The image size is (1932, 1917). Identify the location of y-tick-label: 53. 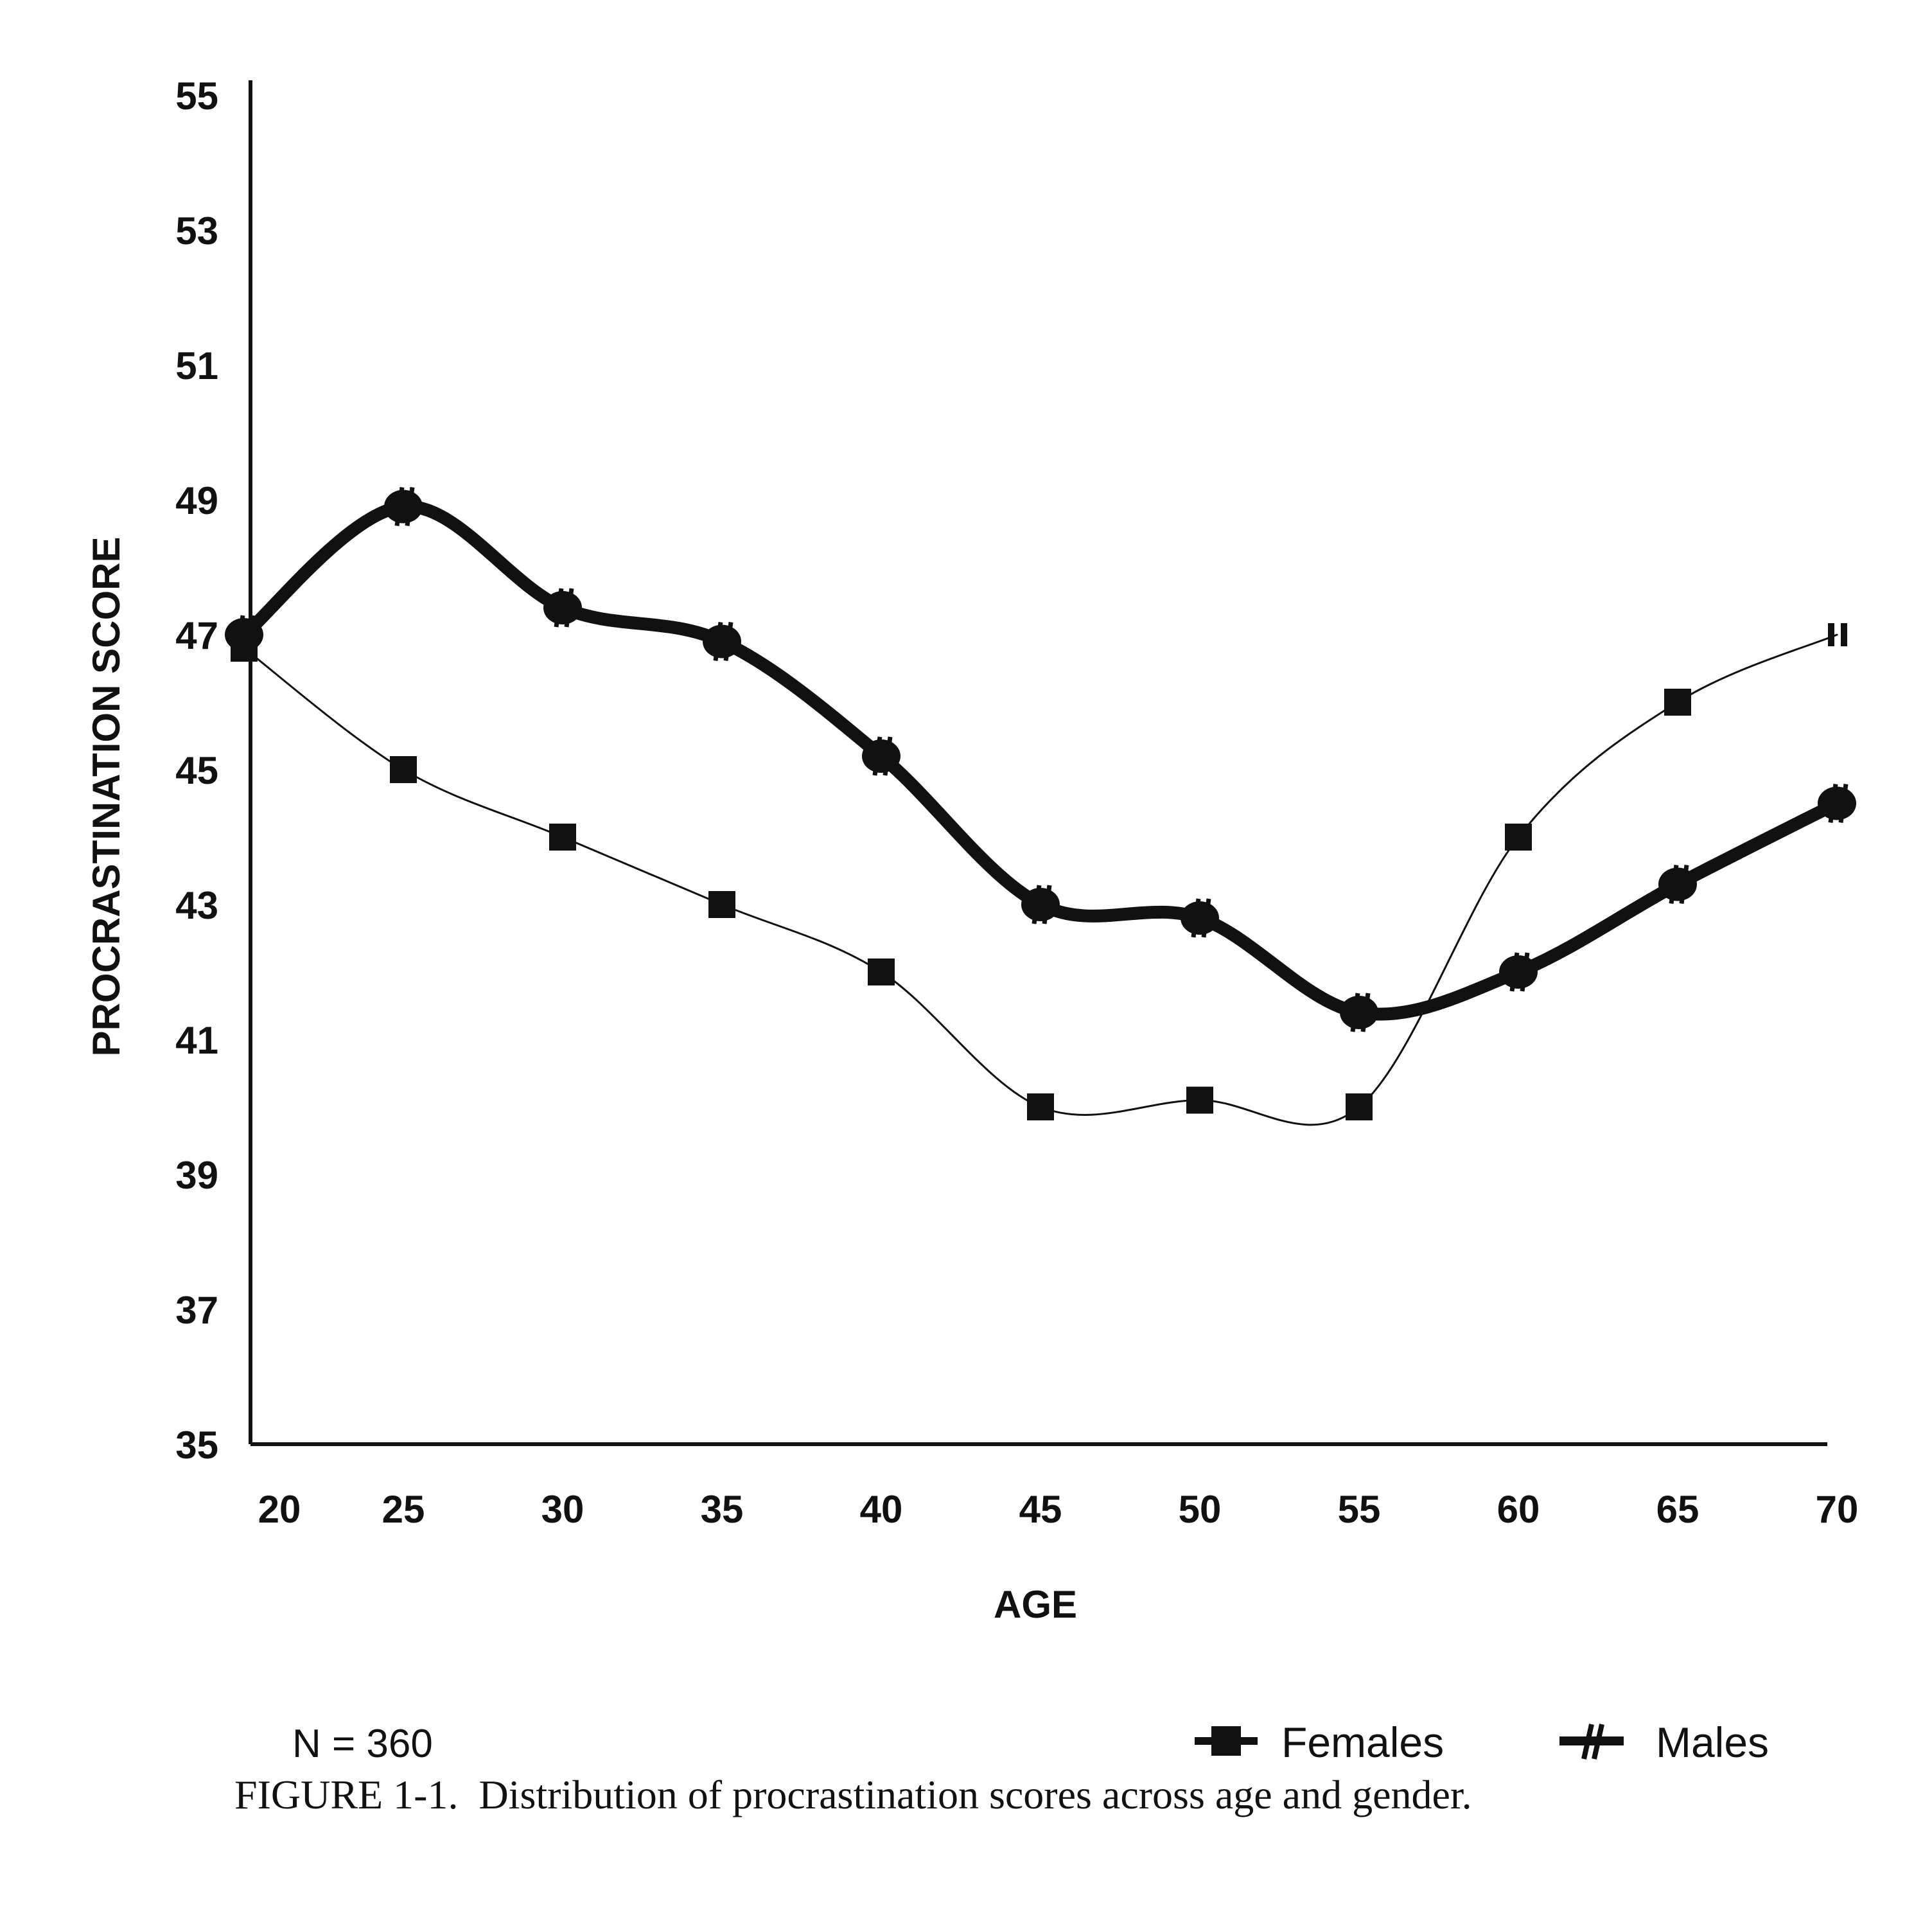
(196, 230).